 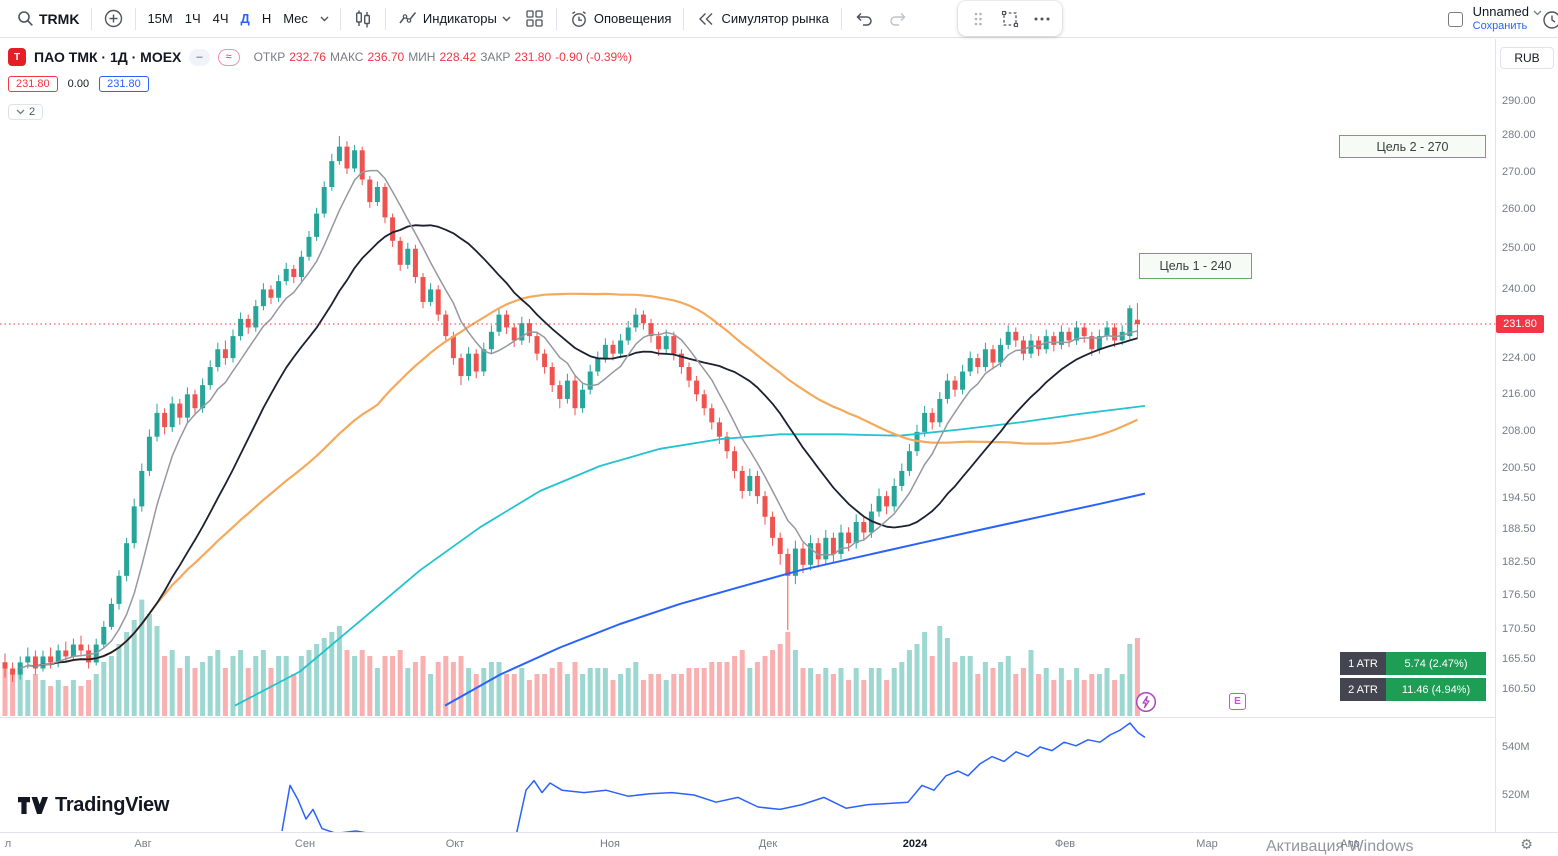 What do you see at coordinates (610, 844) in the screenshot?
I see `time-tick: Ноя` at bounding box center [610, 844].